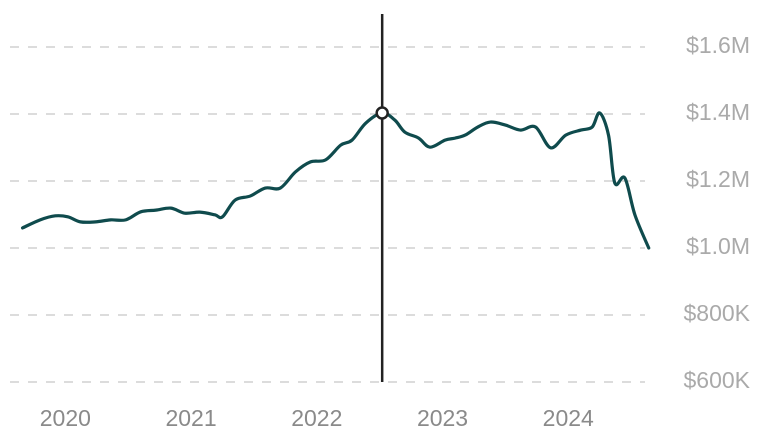 The width and height of the screenshot is (765, 435). Describe the element at coordinates (718, 179) in the screenshot. I see `y-tick-label: $1.2M` at that location.